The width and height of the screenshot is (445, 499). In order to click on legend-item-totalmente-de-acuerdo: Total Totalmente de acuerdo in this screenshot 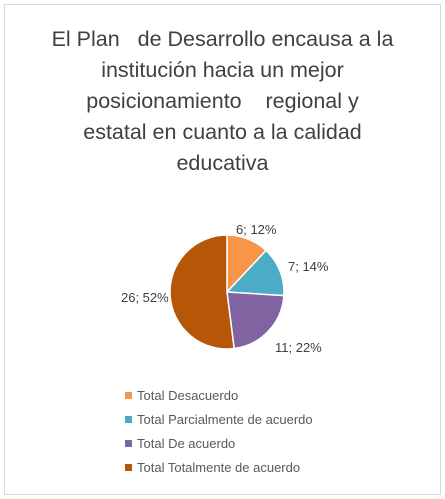, I will do `click(219, 467)`.